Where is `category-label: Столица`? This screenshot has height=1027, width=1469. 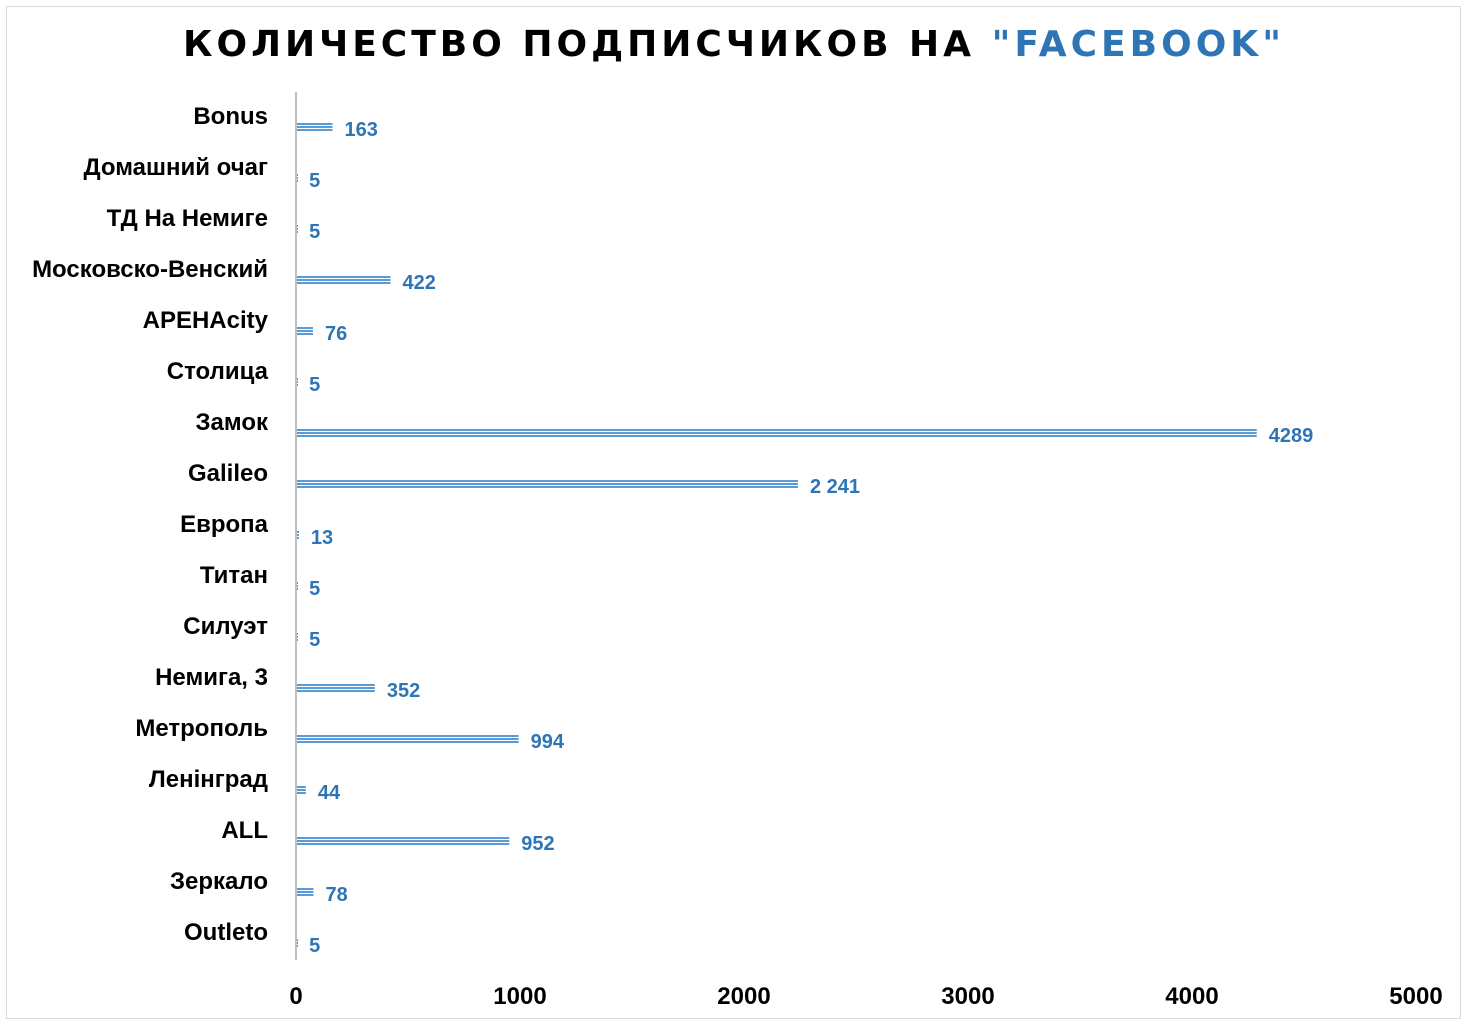 category-label: Столица is located at coordinates (218, 371).